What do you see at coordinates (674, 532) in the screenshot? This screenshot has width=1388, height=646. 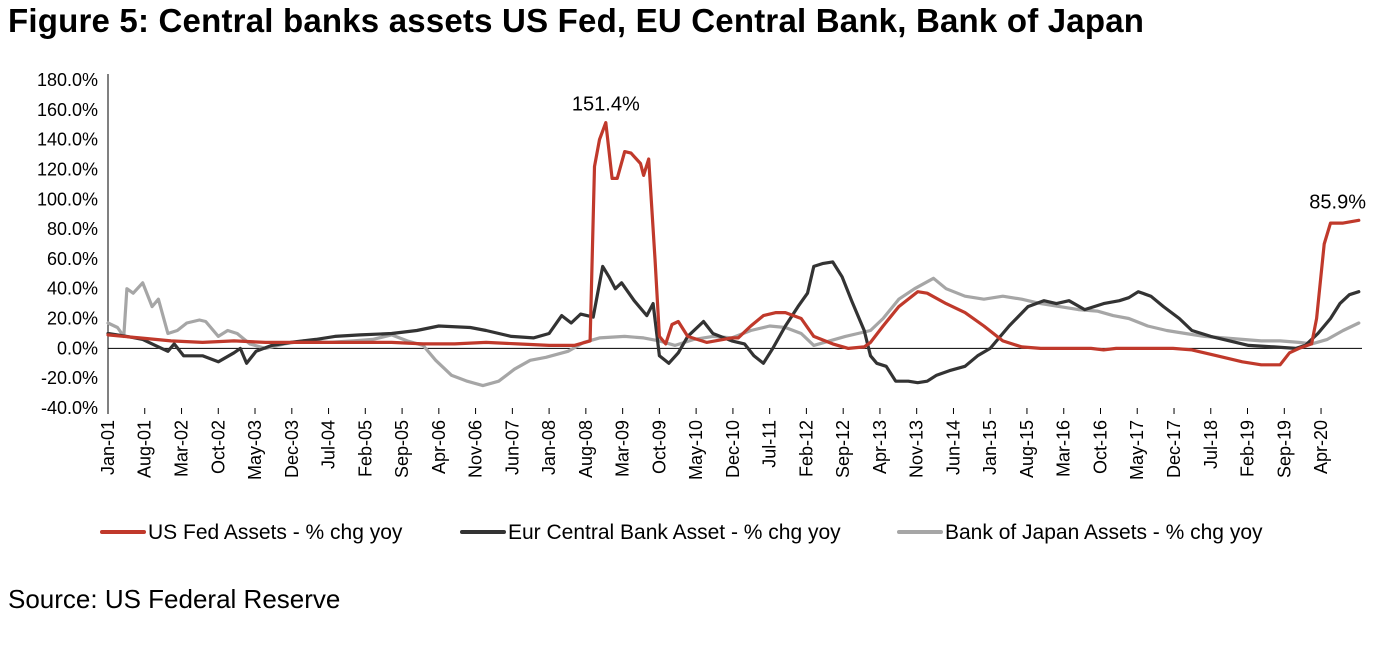 I see `legend-label: Eur Central Bank Asset - % chg yoy` at bounding box center [674, 532].